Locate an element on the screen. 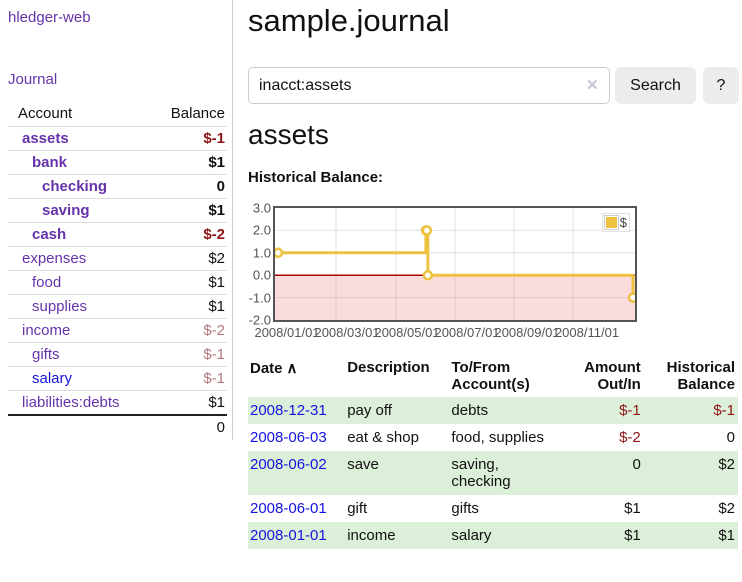  search-button: Search is located at coordinates (655, 85).